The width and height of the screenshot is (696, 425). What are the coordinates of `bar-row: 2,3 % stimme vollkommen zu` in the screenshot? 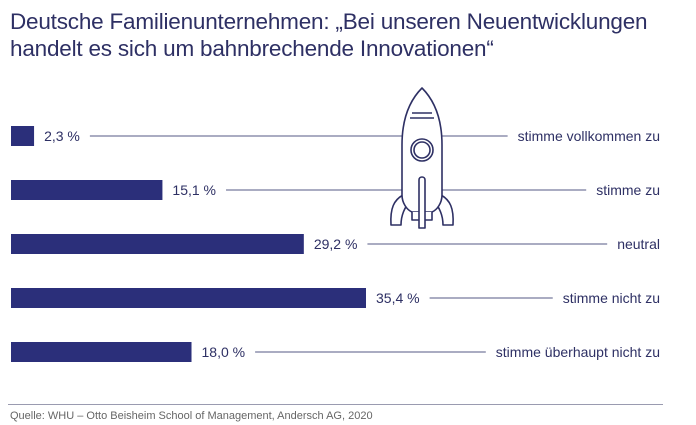 It's located at (335, 136).